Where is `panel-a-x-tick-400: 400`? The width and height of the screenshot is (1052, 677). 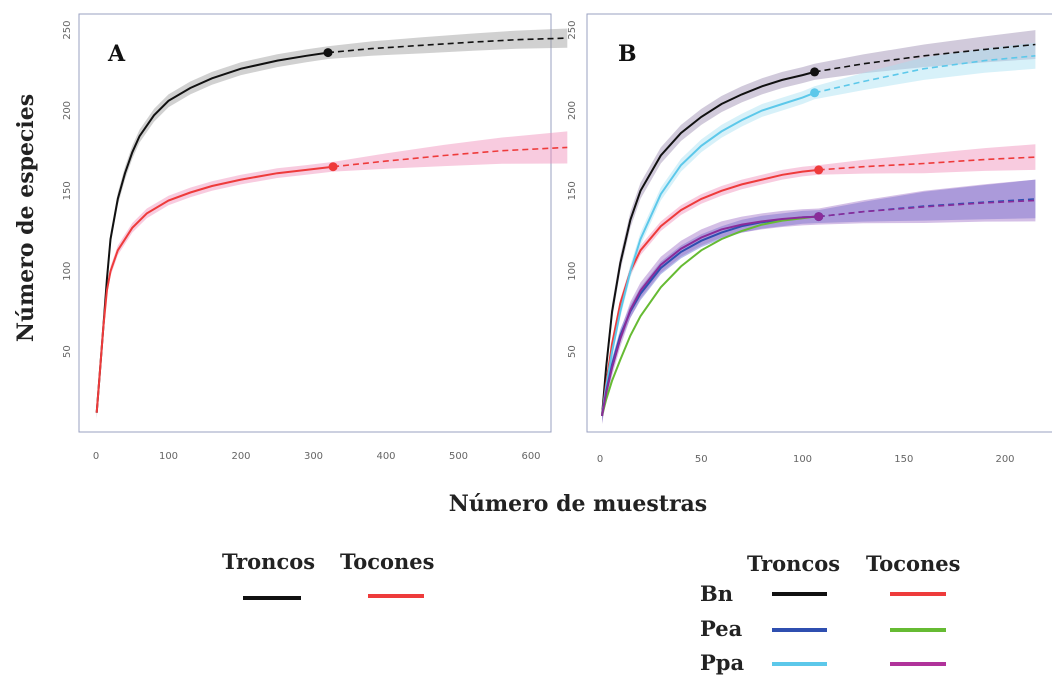 panel-a-x-tick-400: 400 is located at coordinates (385, 456).